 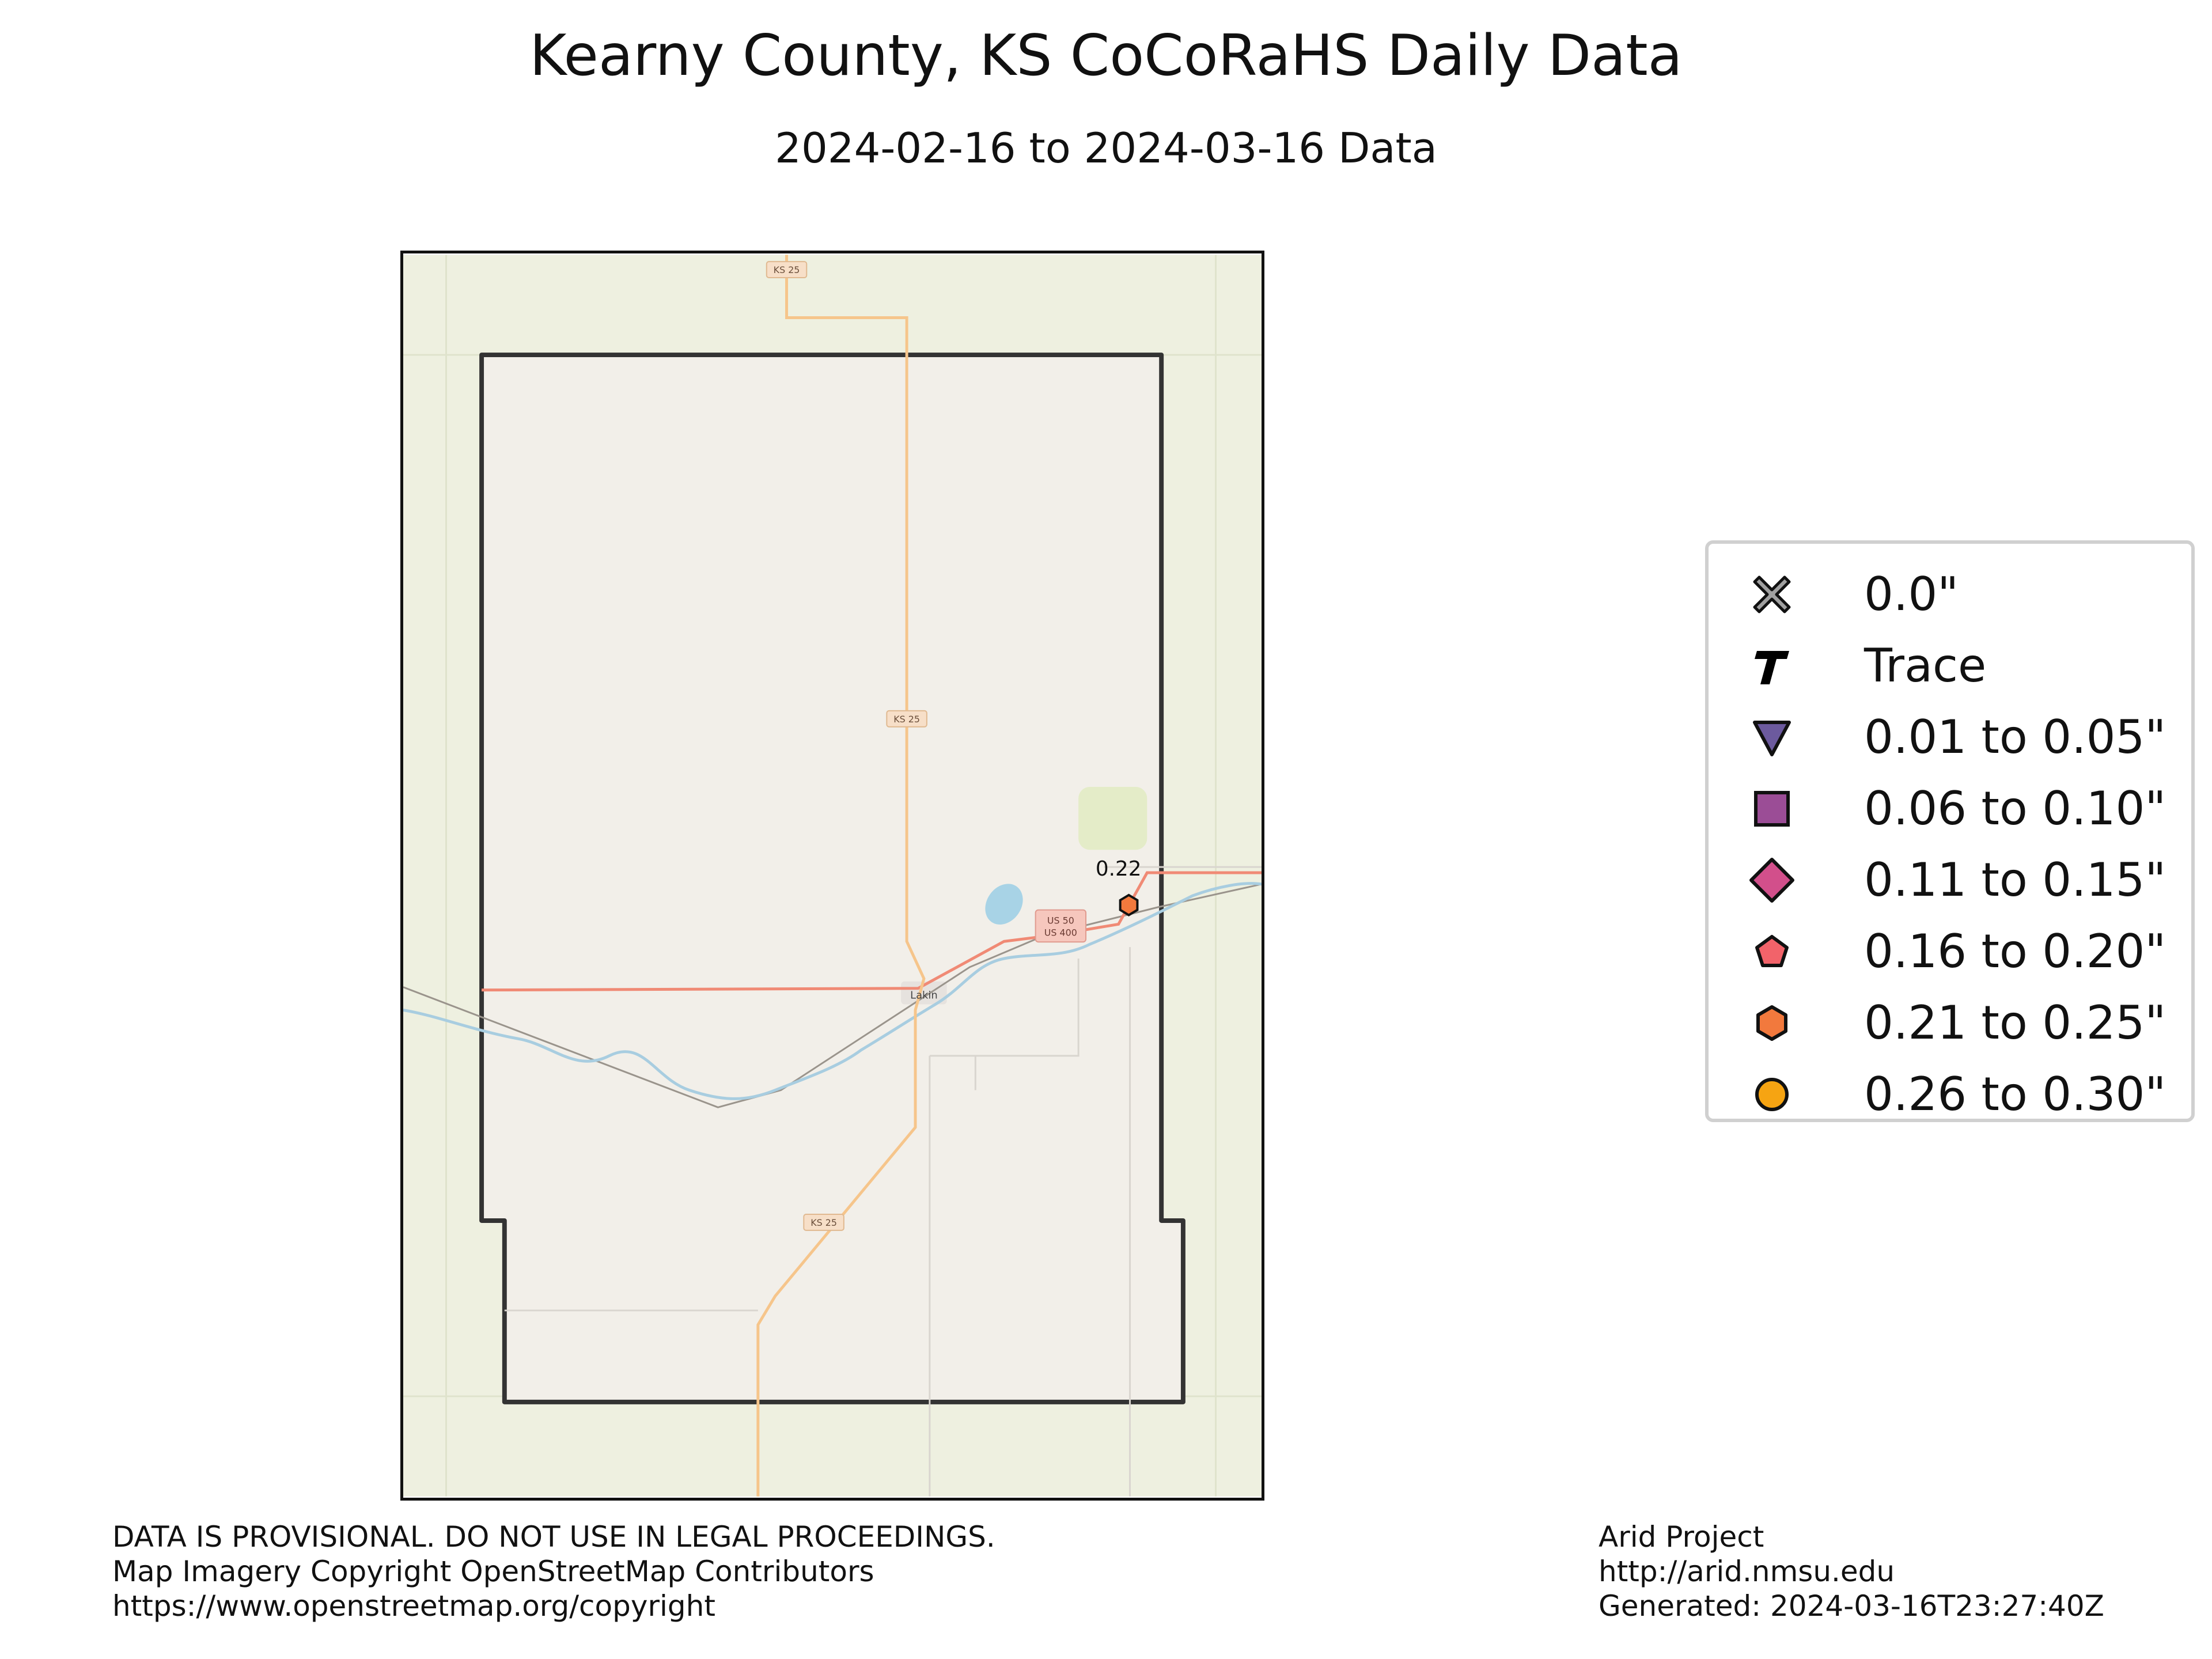 What do you see at coordinates (1060, 932) in the screenshot?
I see `svg-text: US 400` at bounding box center [1060, 932].